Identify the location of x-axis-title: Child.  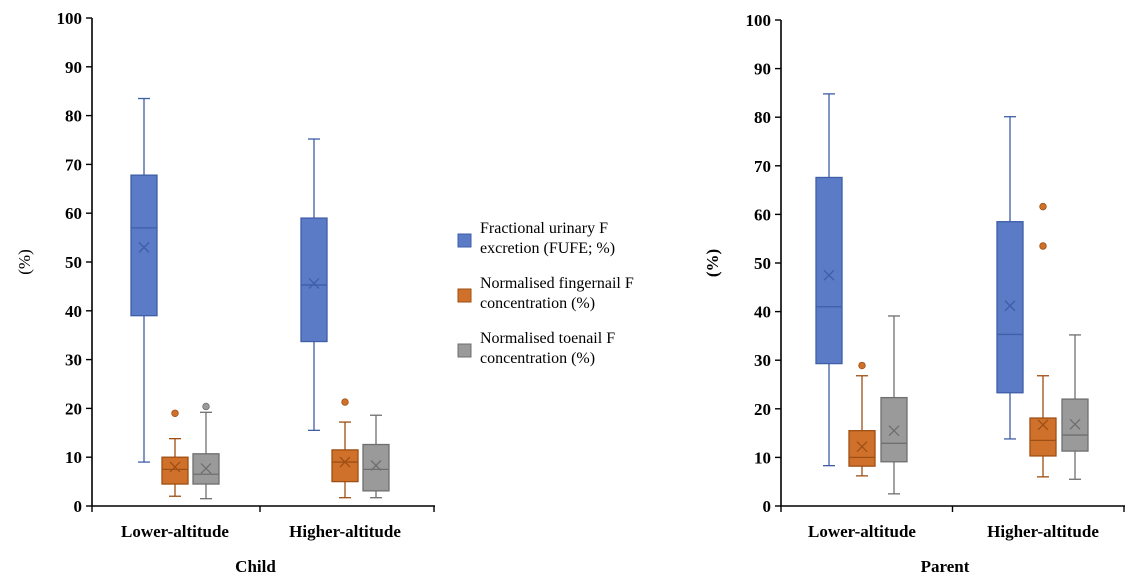
(255, 565).